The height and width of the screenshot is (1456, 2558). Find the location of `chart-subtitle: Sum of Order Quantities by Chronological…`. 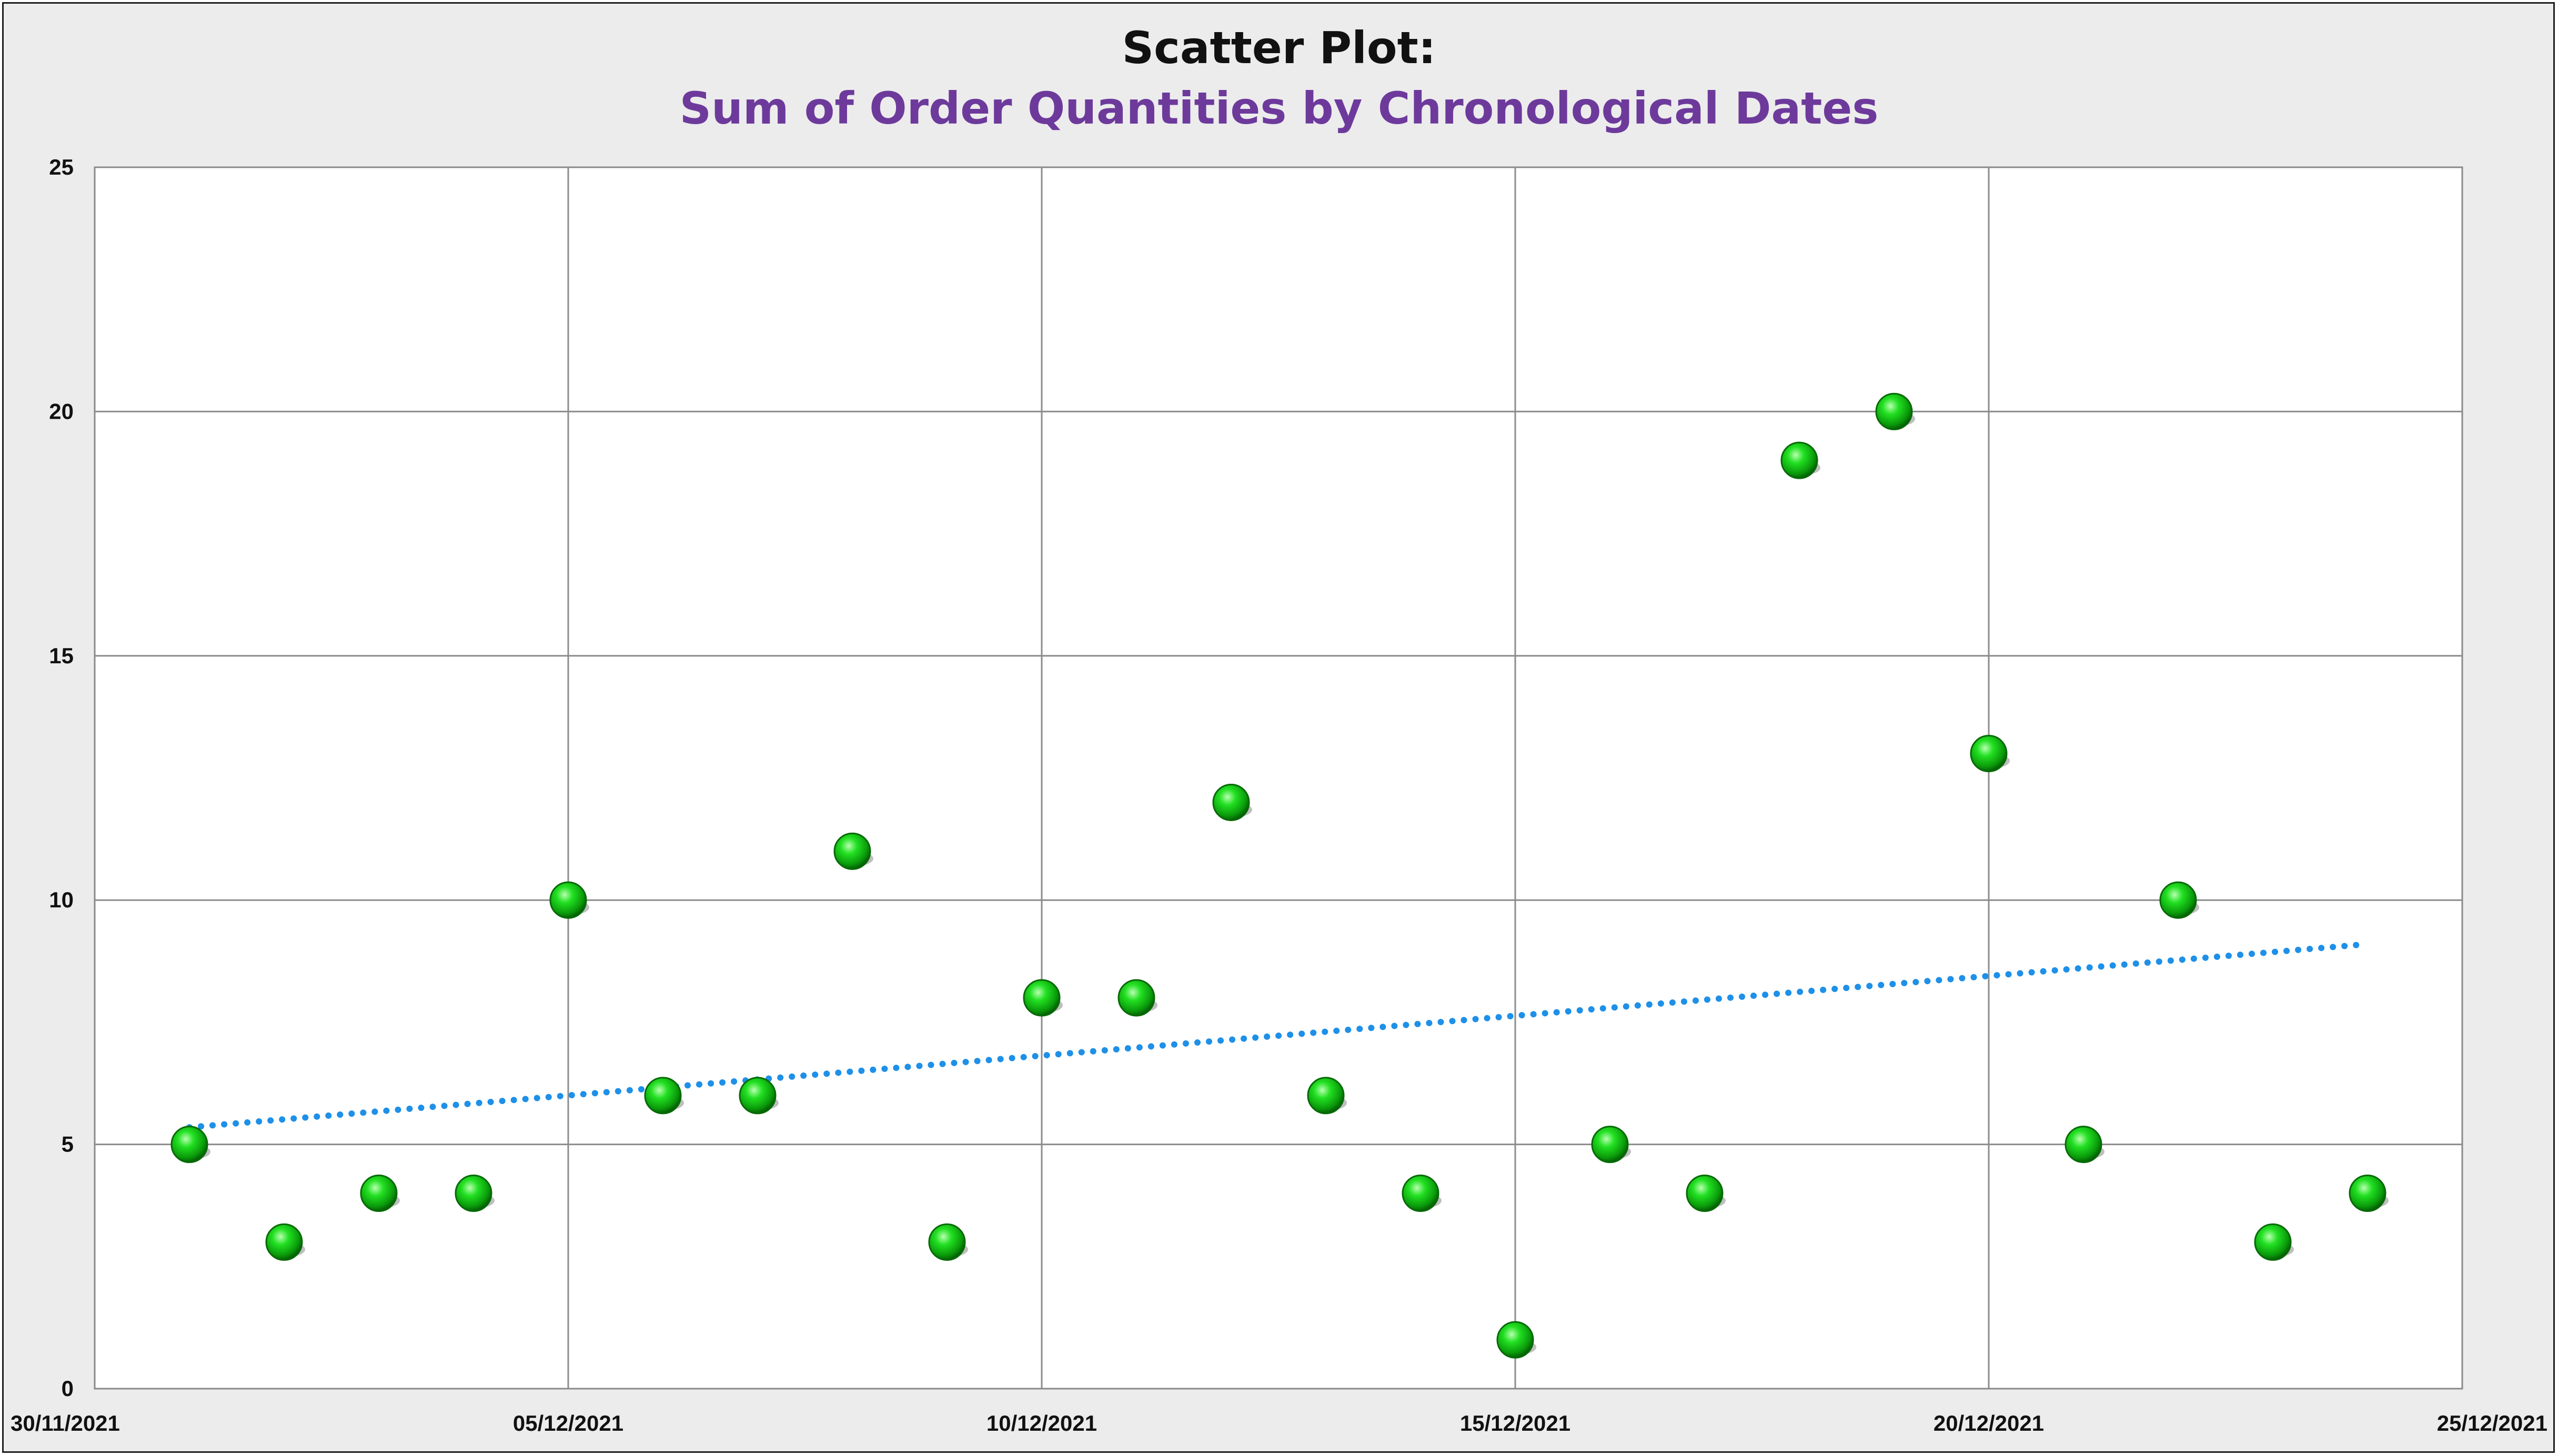

chart-subtitle: Sum of Order Quantities by Chronological… is located at coordinates (1279, 108).